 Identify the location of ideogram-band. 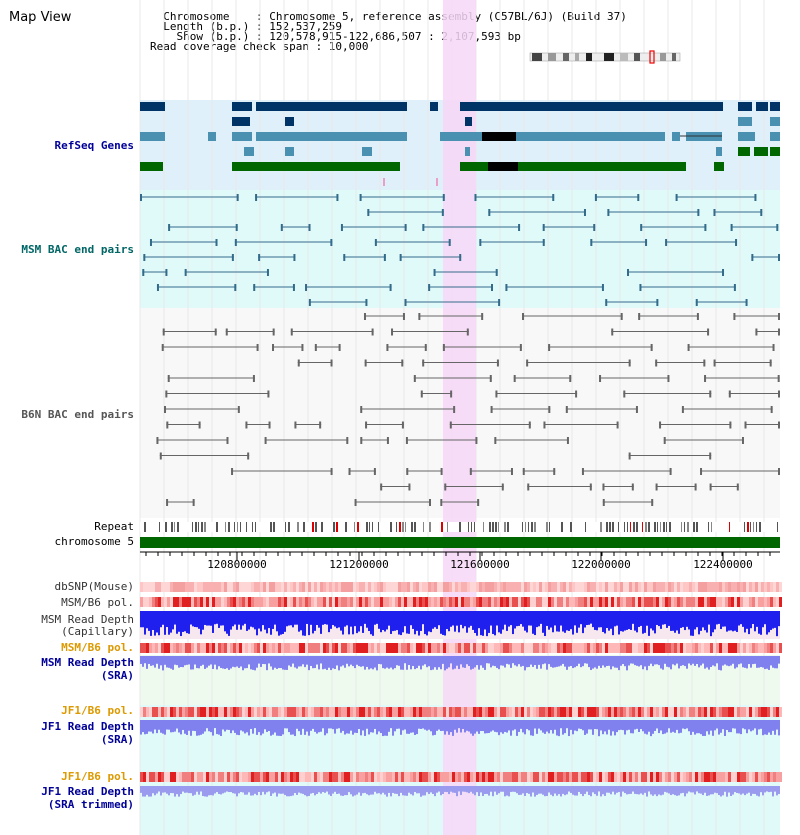
(577, 57).